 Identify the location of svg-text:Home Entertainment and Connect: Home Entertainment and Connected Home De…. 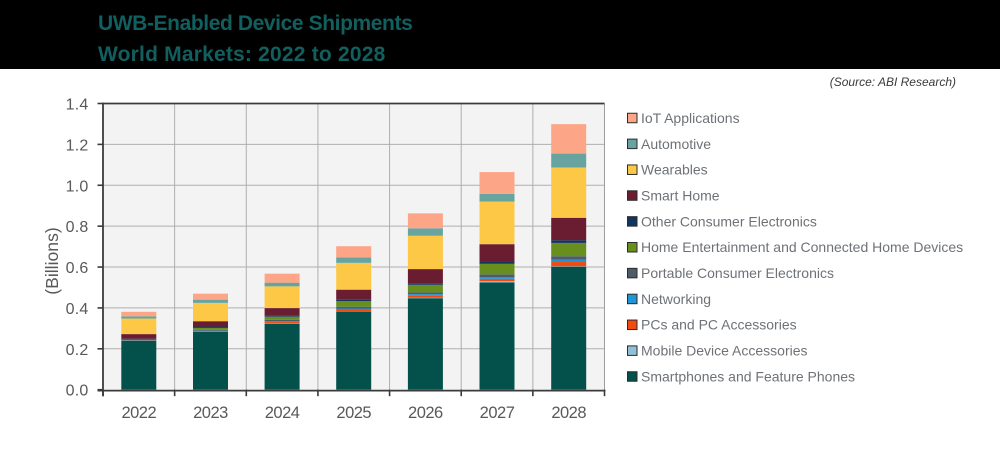
(802, 247).